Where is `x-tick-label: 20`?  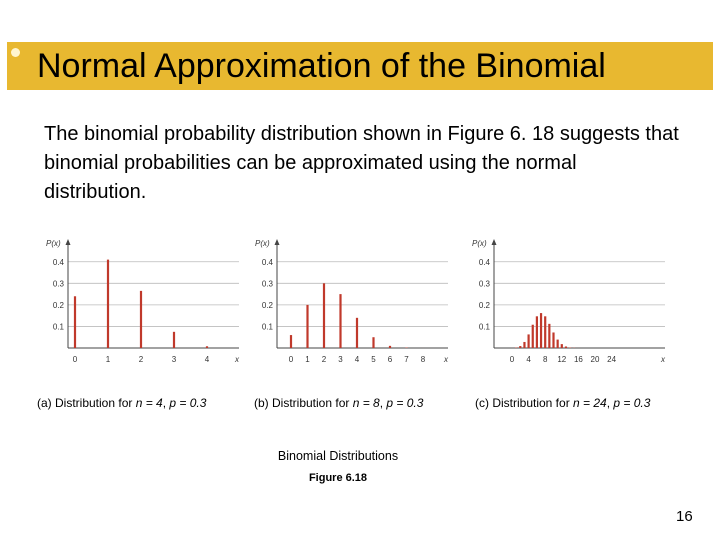 x-tick-label: 20 is located at coordinates (595, 359).